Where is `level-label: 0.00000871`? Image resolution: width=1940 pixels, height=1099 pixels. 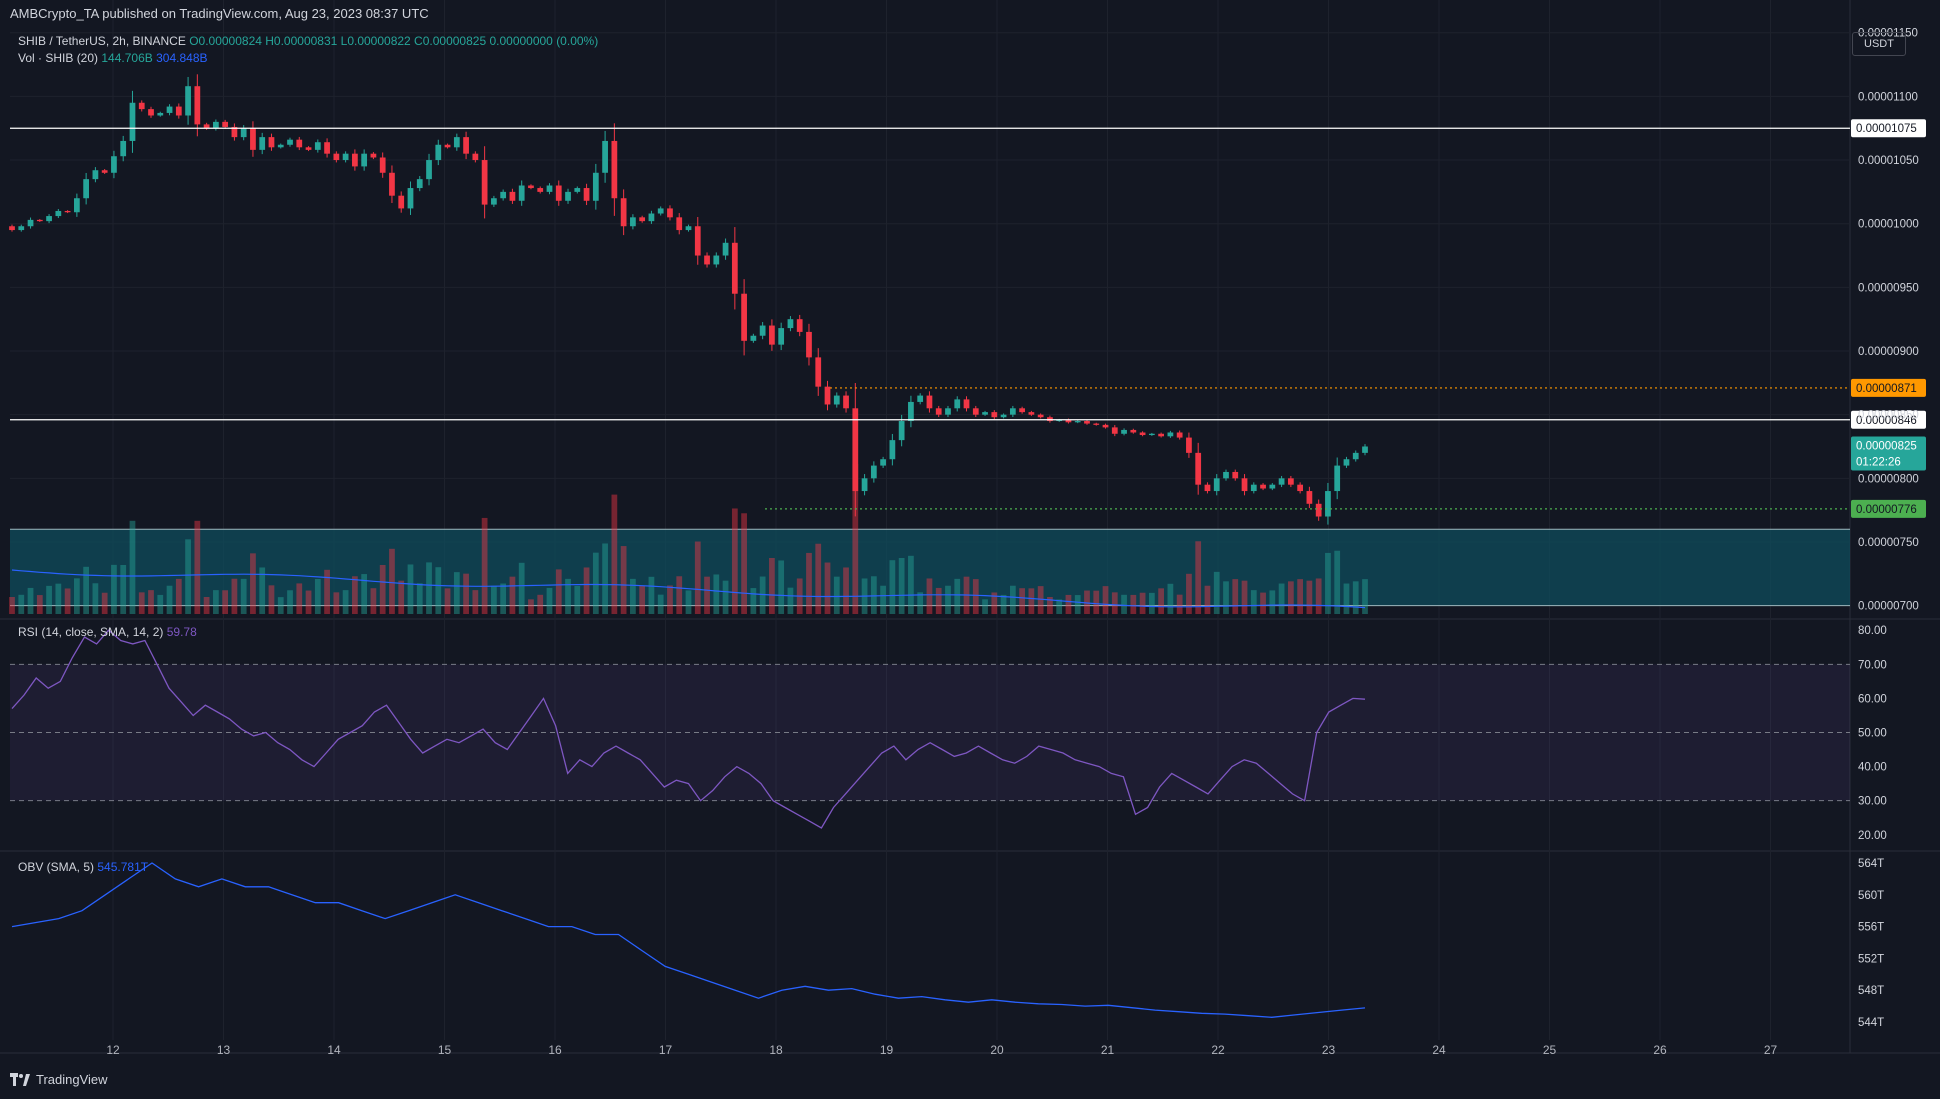
level-label: 0.00000871 is located at coordinates (1886, 389).